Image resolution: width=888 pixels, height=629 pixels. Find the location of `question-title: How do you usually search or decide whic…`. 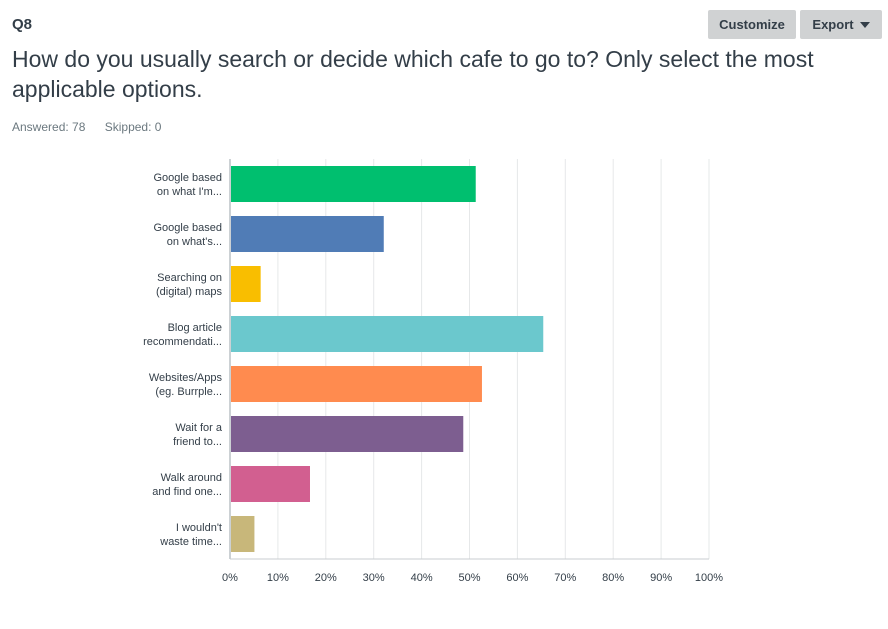

question-title: How do you usually search or decide whic… is located at coordinates (413, 74).